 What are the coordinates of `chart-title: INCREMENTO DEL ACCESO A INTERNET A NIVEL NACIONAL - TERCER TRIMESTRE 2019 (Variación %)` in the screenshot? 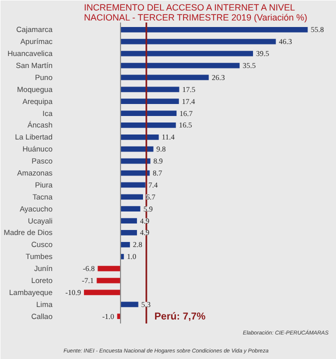 It's located at (196, 12).